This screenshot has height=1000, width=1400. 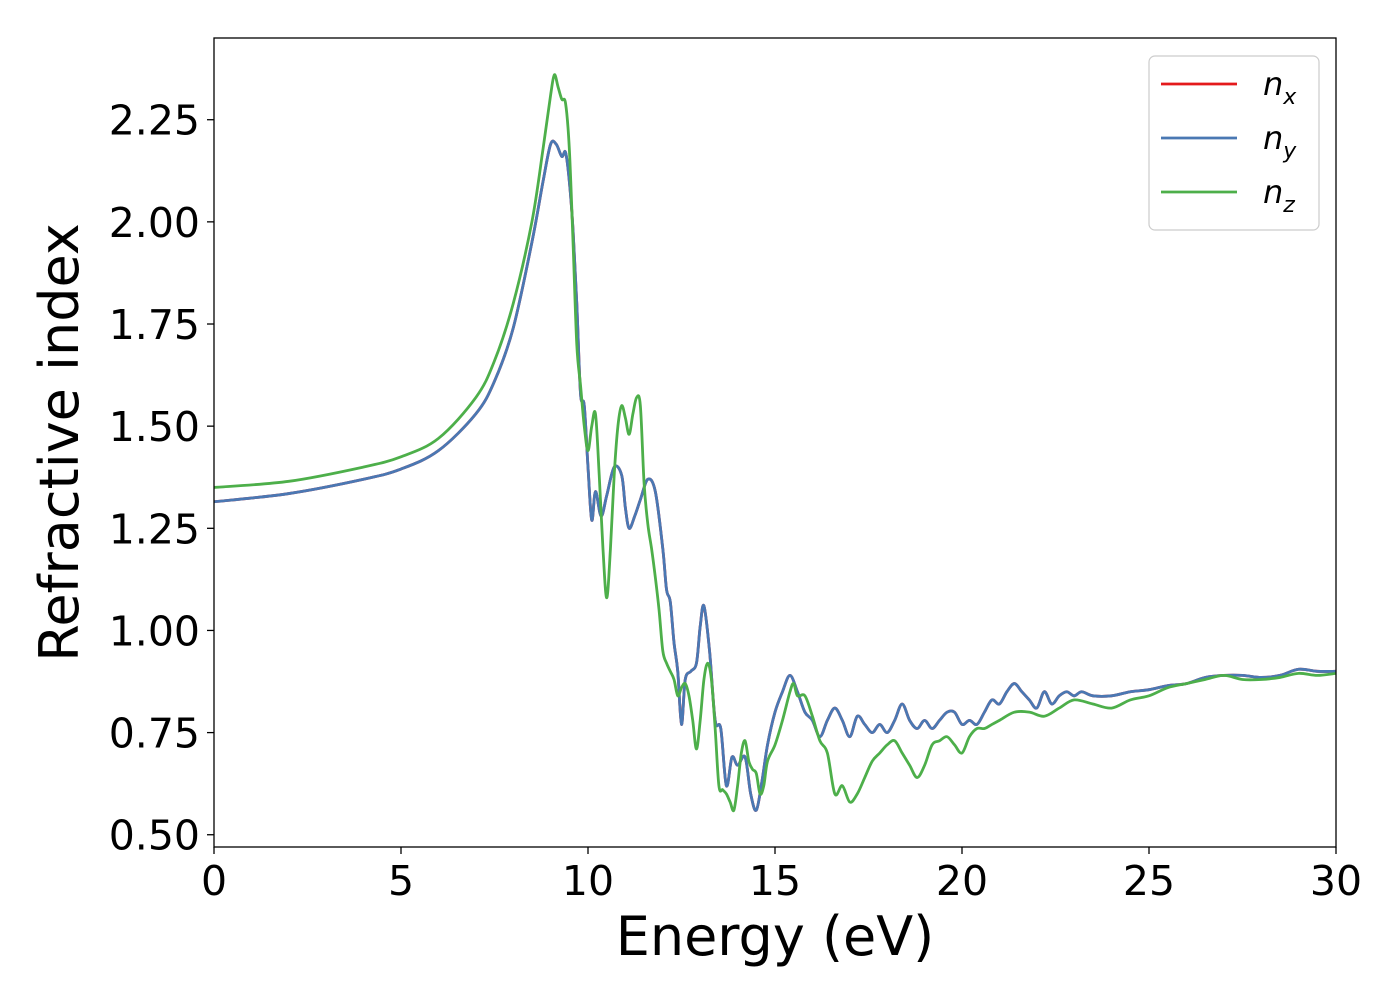 What do you see at coordinates (588, 881) in the screenshot?
I see `x-tick-label: 10` at bounding box center [588, 881].